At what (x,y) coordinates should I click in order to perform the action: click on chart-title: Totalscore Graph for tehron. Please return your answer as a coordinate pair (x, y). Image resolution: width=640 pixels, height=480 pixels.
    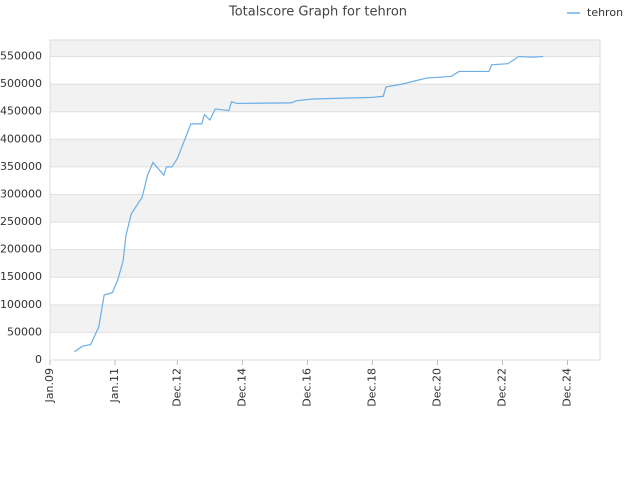
    Looking at the image, I should click on (317, 12).